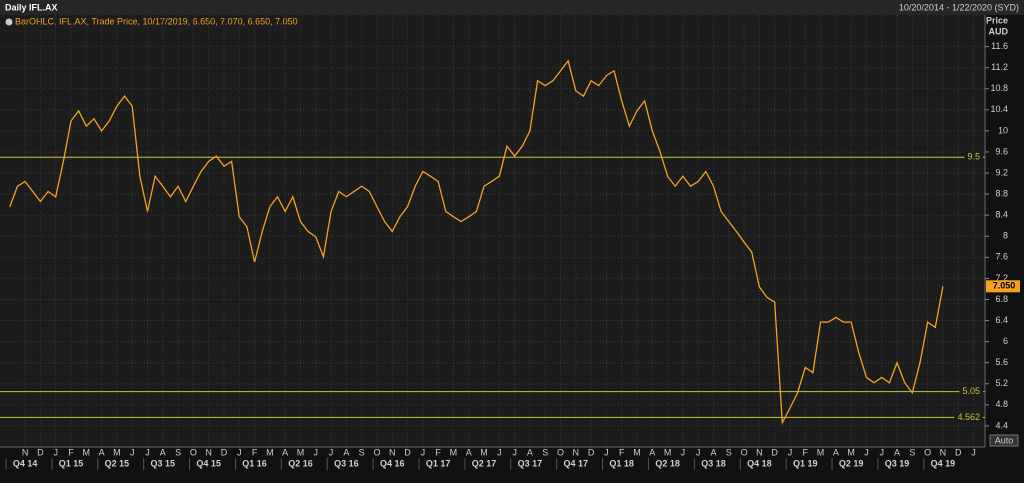  I want to click on y-tick-label: 9.6, so click(1001, 151).